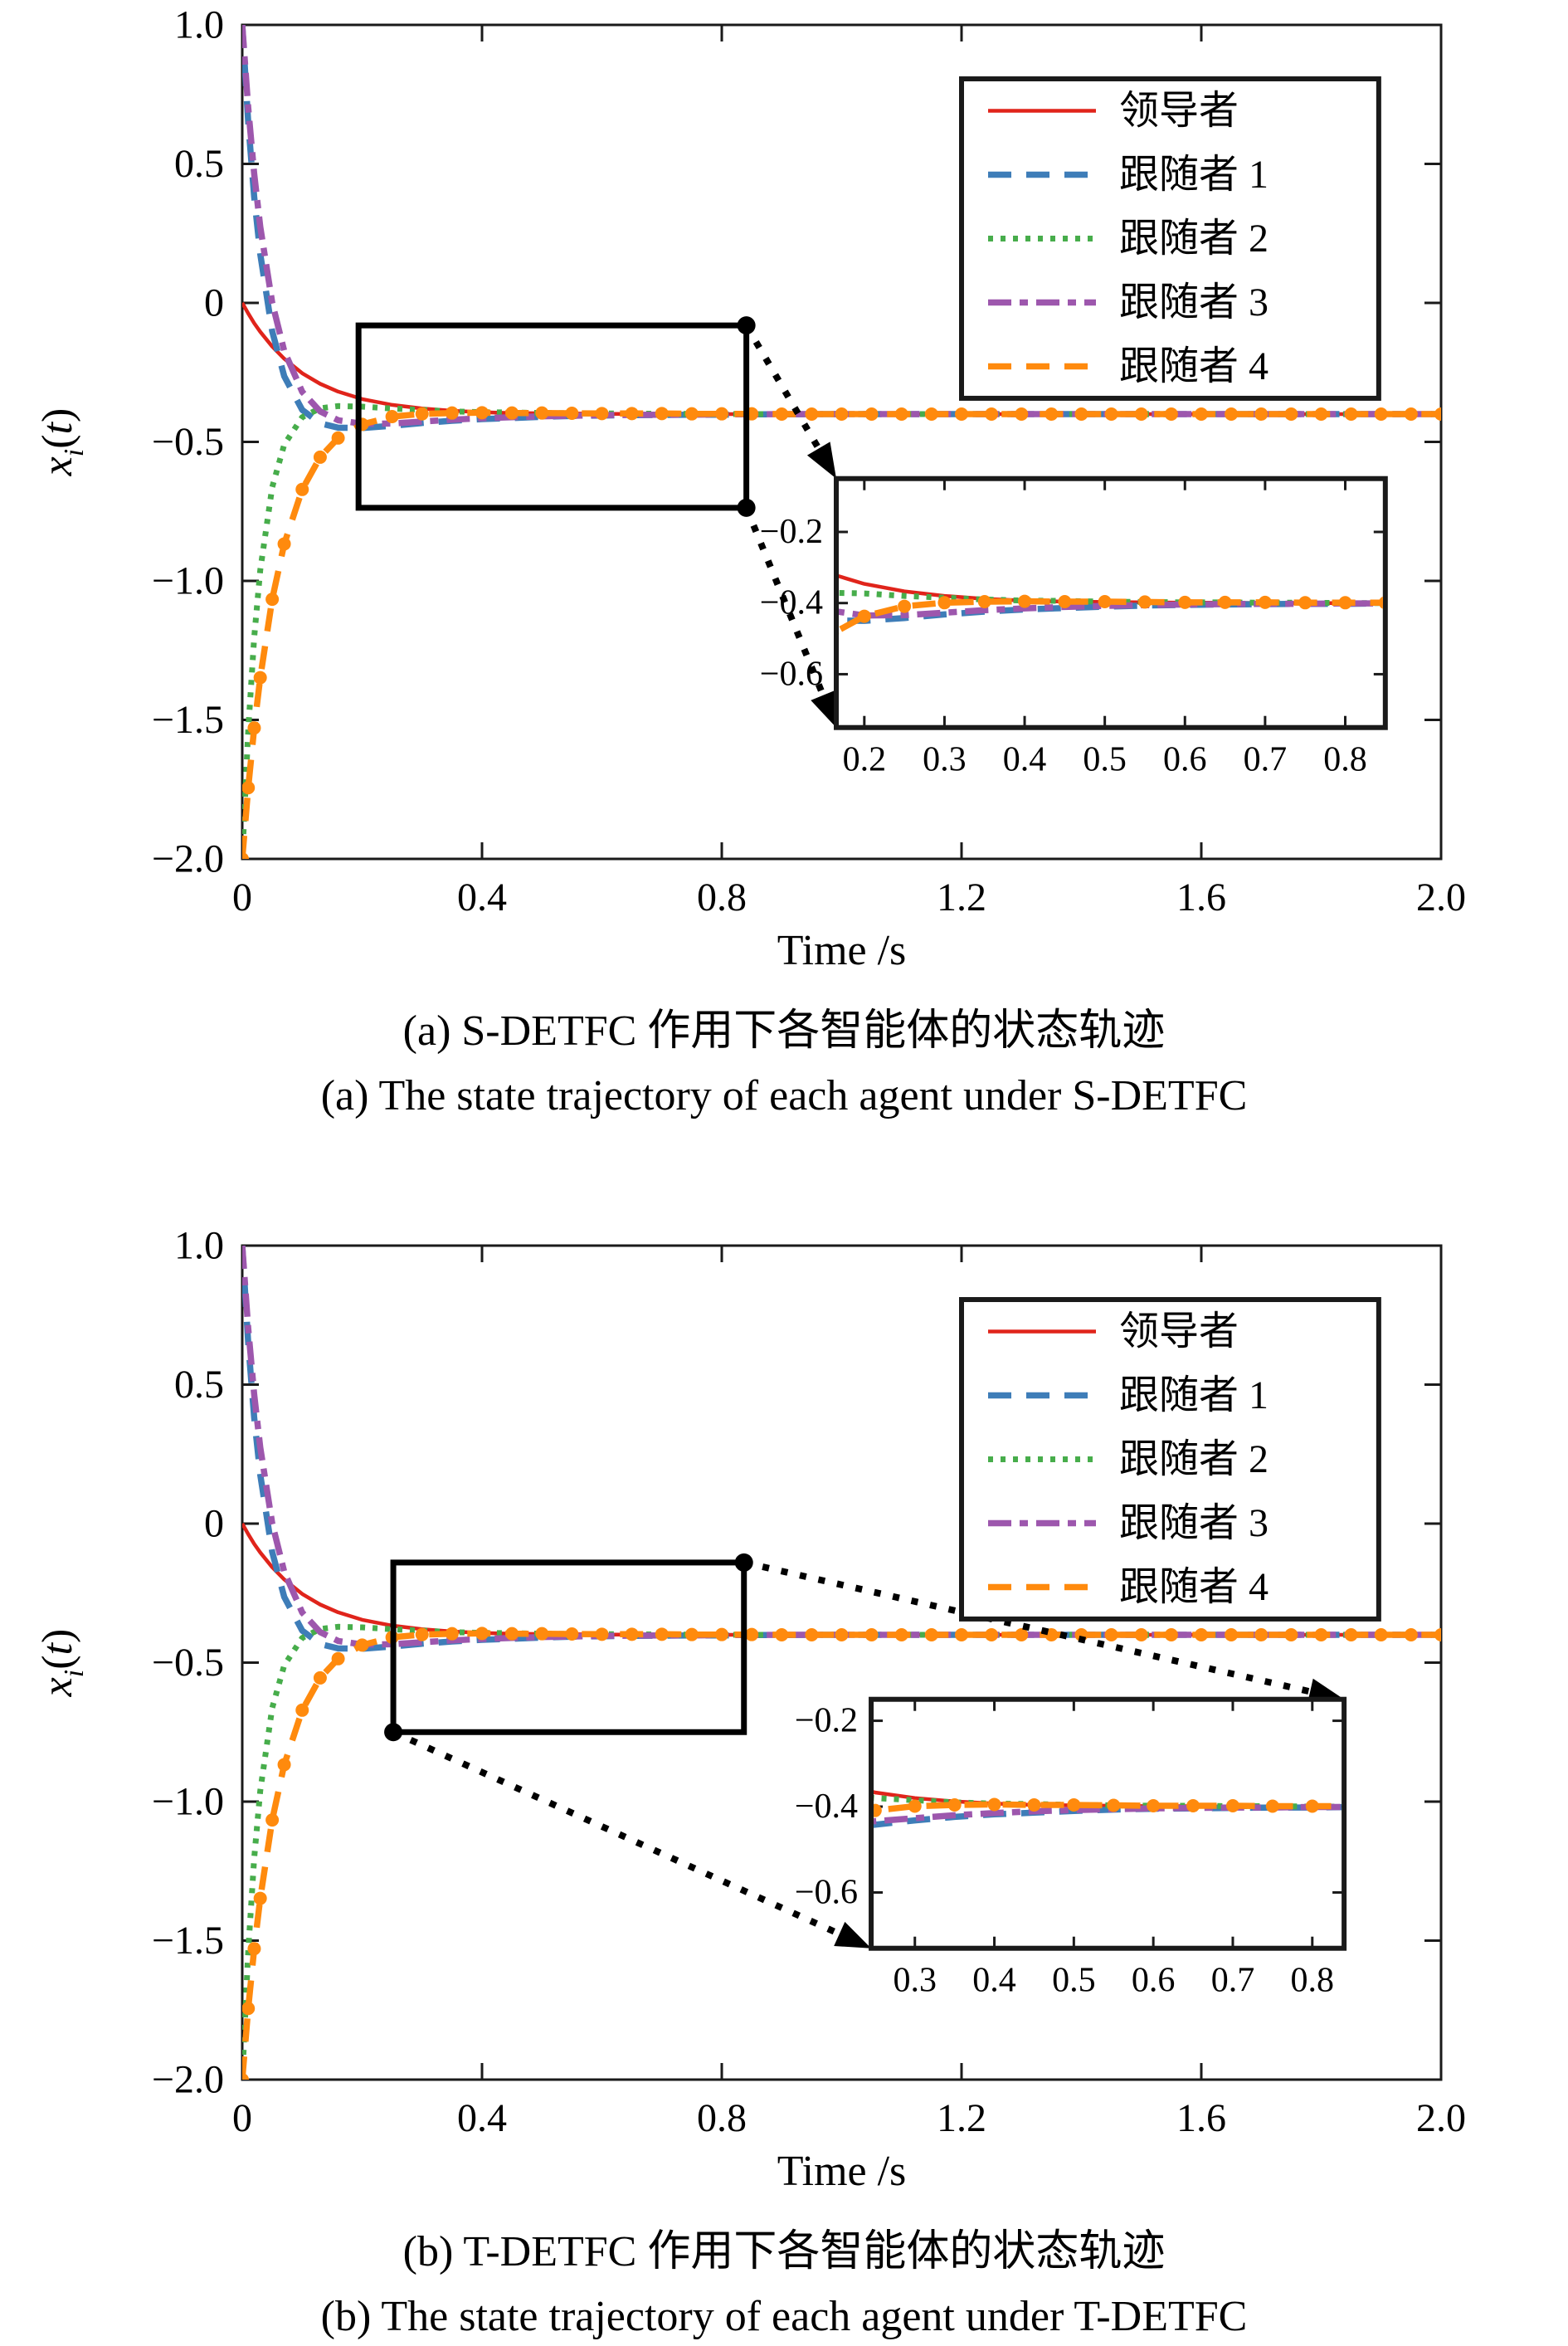 Image resolution: width=1568 pixels, height=2346 pixels. What do you see at coordinates (214, 1524) in the screenshot?
I see `y-tick-label: 0` at bounding box center [214, 1524].